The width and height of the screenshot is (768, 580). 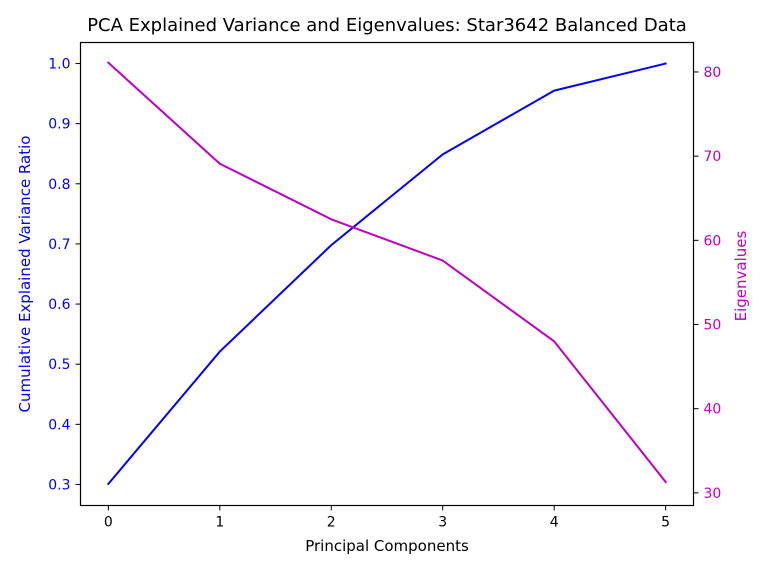 What do you see at coordinates (25, 274) in the screenshot?
I see `y-axis-left-label: Cumulative Explained Variance Ratio` at bounding box center [25, 274].